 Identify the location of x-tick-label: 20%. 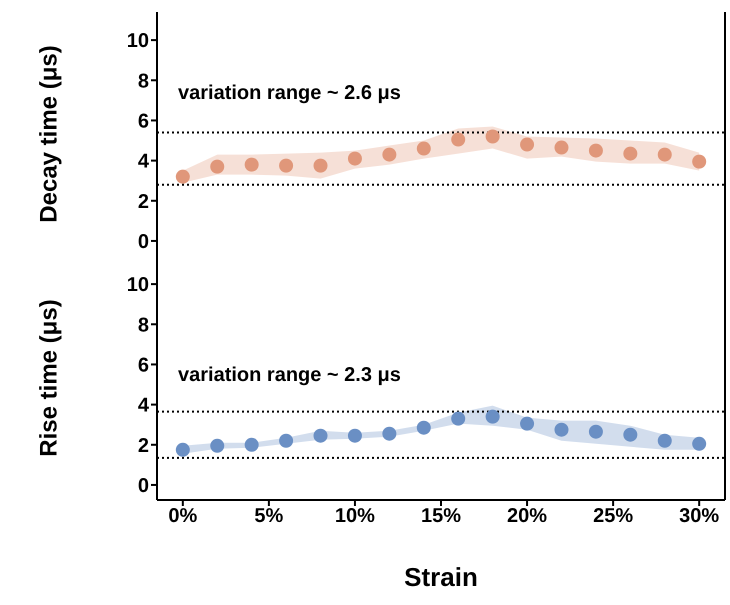
(527, 516).